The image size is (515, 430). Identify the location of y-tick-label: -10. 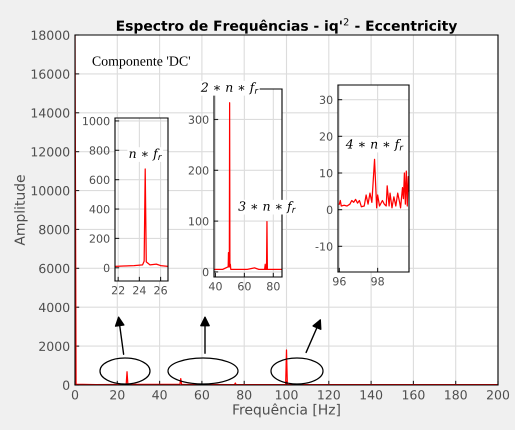
(324, 246).